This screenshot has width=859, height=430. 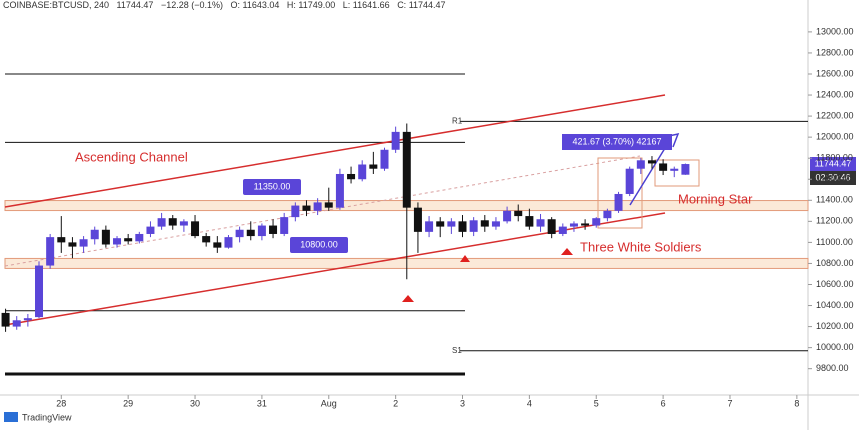 What do you see at coordinates (56, 5) in the screenshot?
I see `symbol: COINBASE:BTCUSD, 240` at bounding box center [56, 5].